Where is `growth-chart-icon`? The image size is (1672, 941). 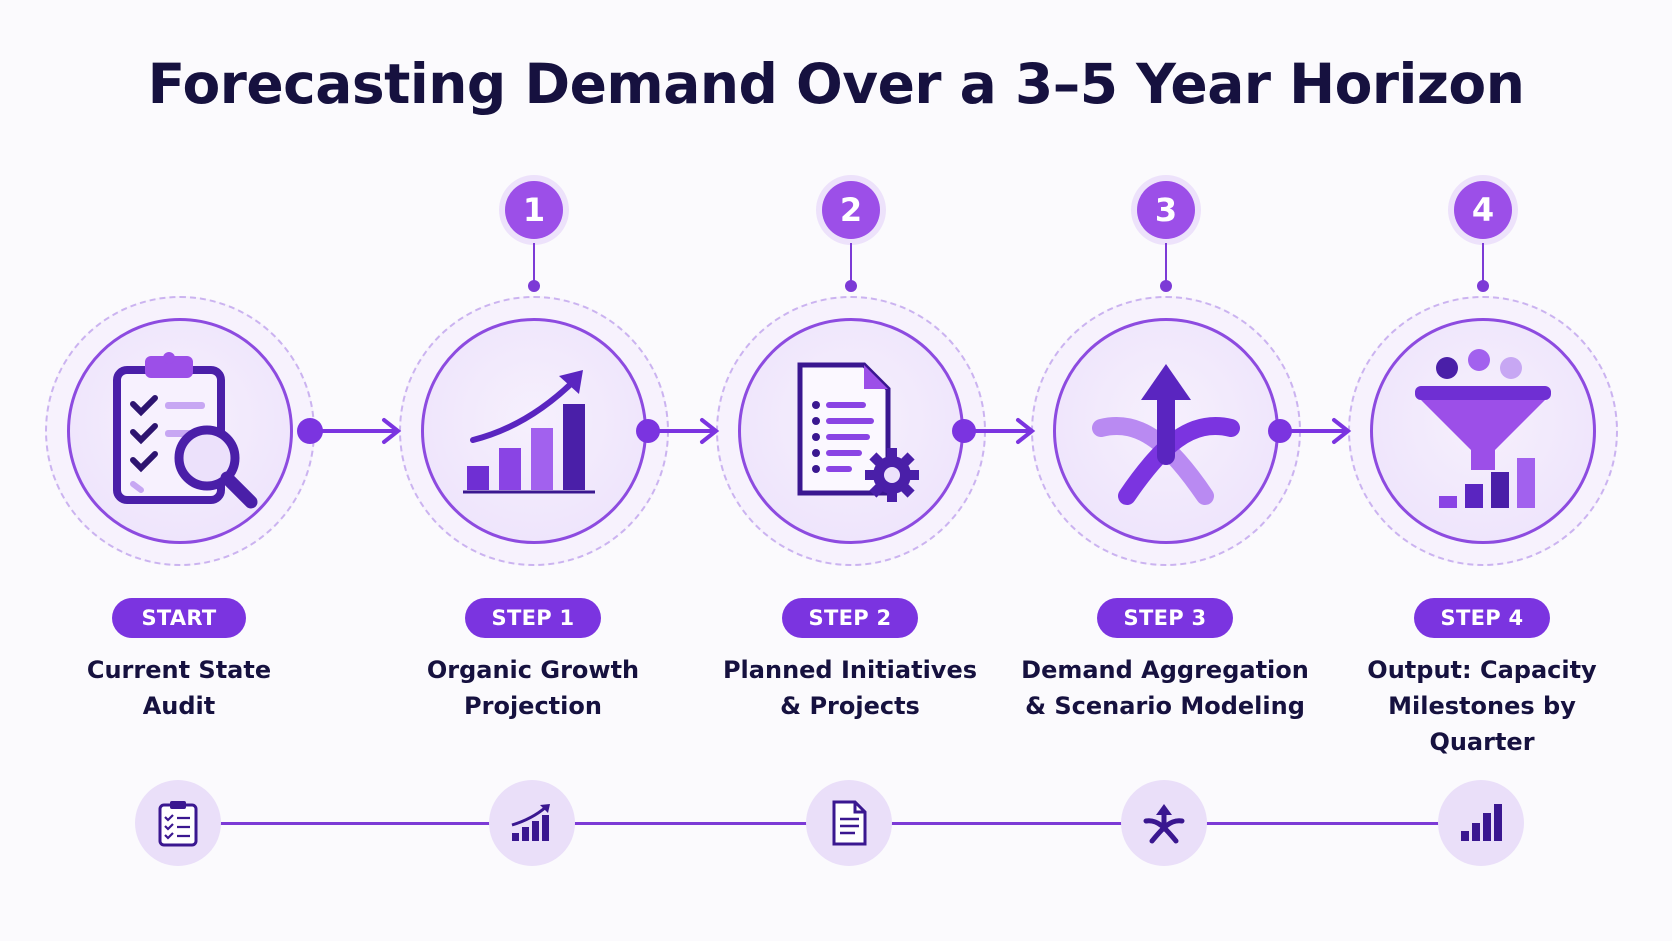 growth-chart-icon is located at coordinates (529, 432).